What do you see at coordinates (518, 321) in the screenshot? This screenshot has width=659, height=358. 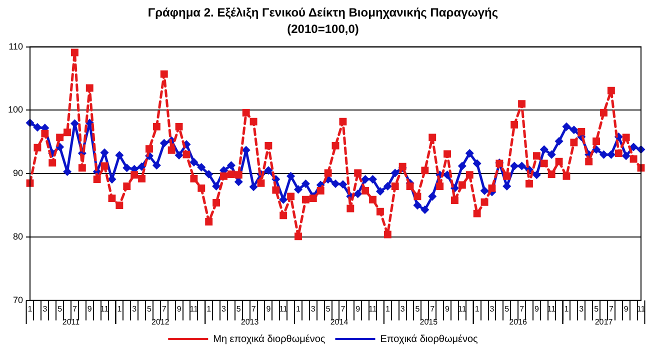 I see `text: 2016` at bounding box center [518, 321].